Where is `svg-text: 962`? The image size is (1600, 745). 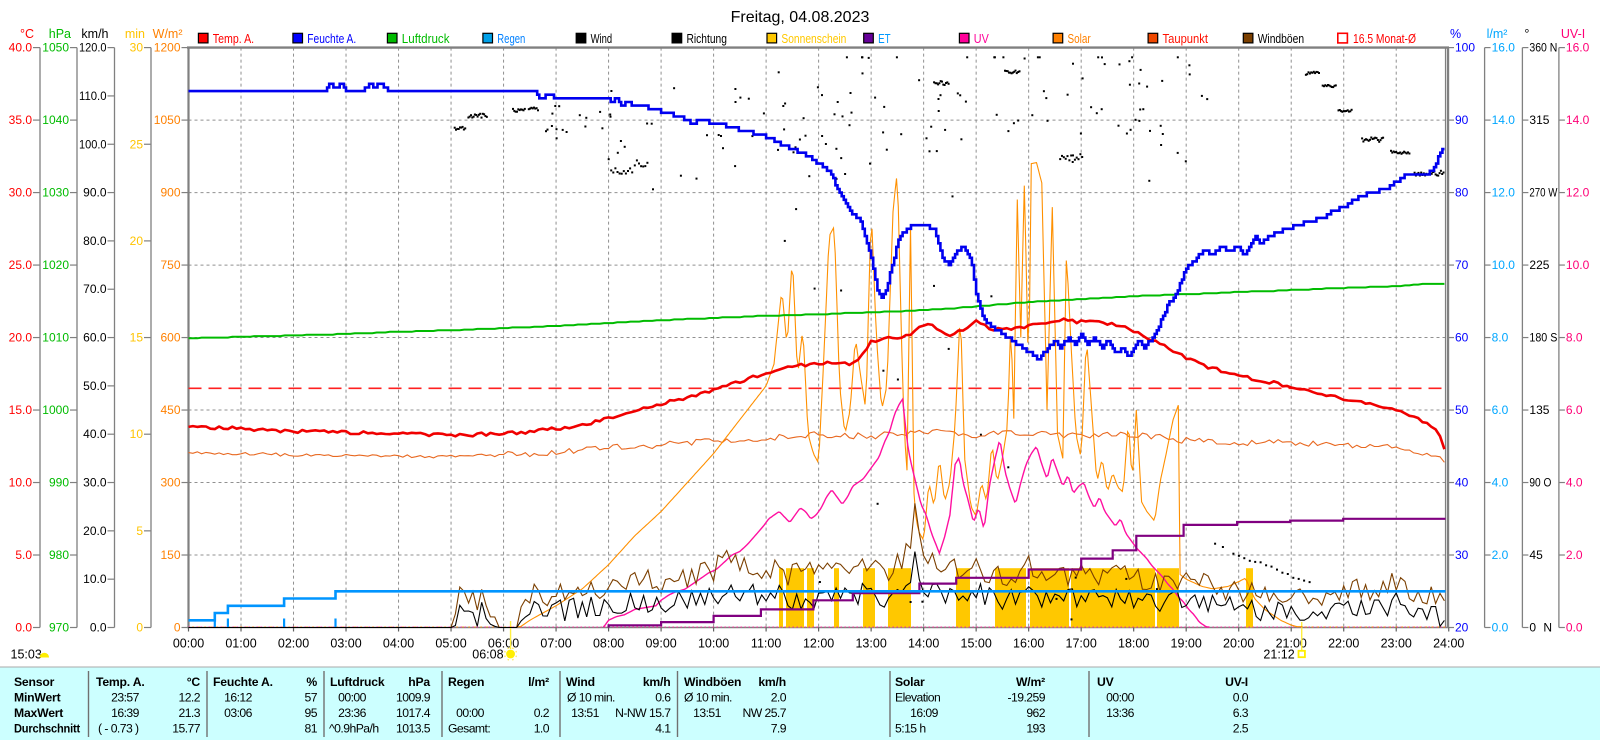 svg-text: 962 is located at coordinates (1035, 713).